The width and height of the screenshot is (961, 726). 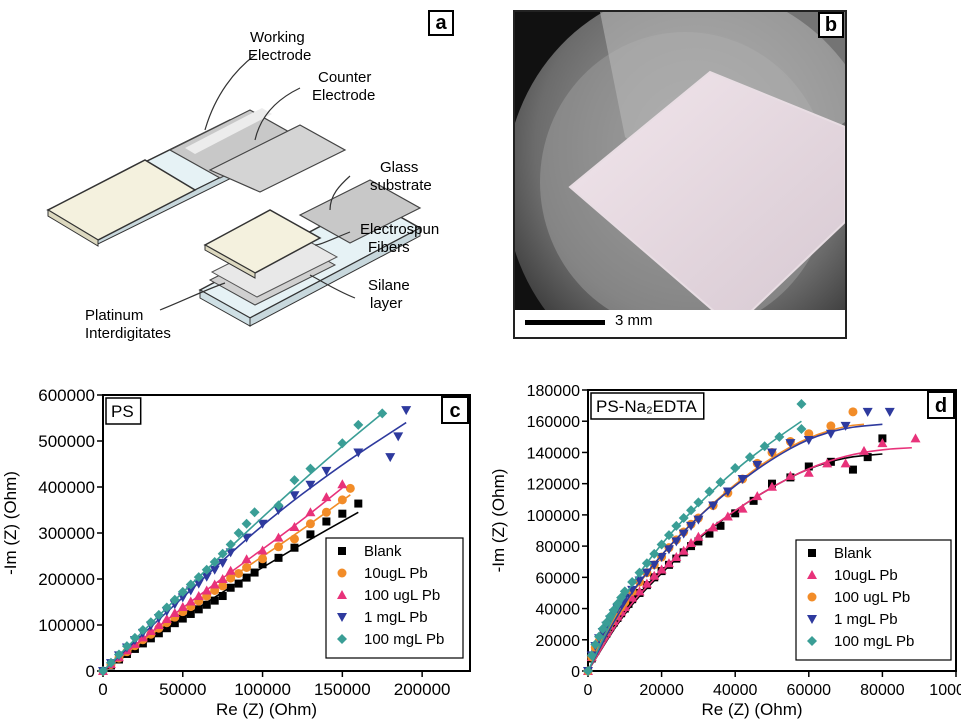 I want to click on glass-bottom-side, so click(x=335, y=277).